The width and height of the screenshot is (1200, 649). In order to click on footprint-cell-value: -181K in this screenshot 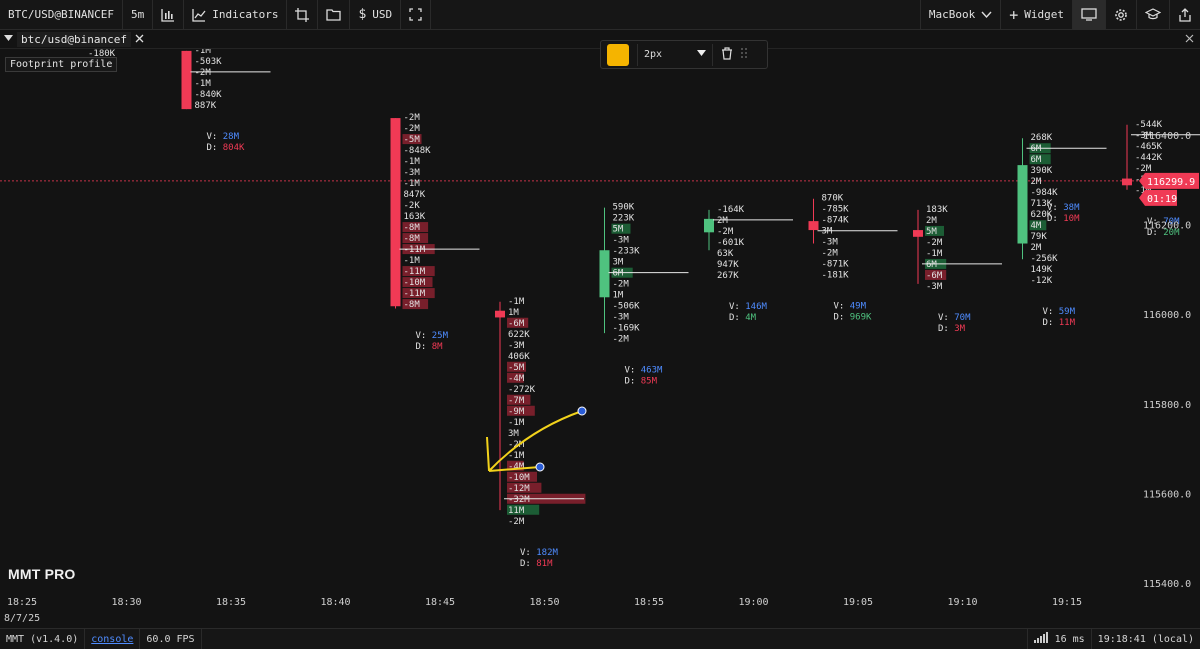, I will do `click(836, 276)`.